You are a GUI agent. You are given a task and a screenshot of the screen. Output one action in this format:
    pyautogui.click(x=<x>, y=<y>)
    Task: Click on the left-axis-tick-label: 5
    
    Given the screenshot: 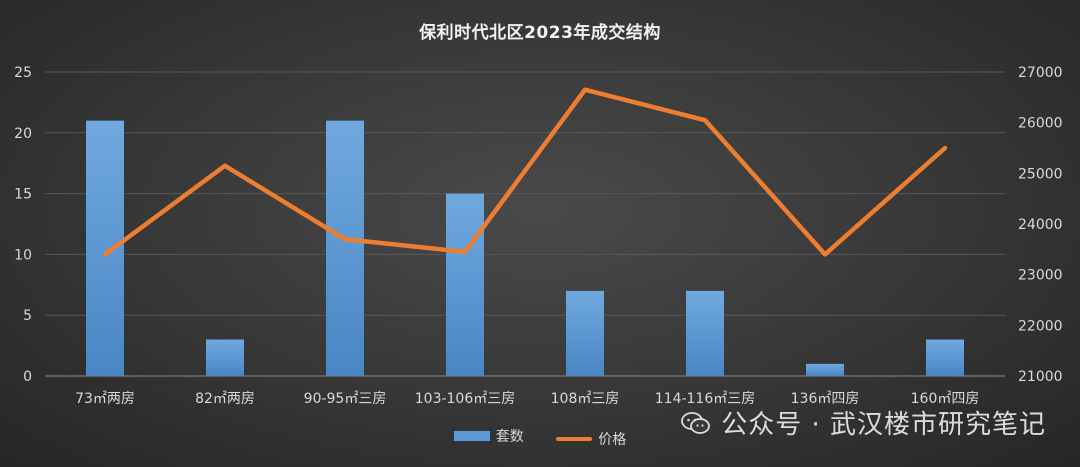 What is the action you would take?
    pyautogui.click(x=27, y=316)
    